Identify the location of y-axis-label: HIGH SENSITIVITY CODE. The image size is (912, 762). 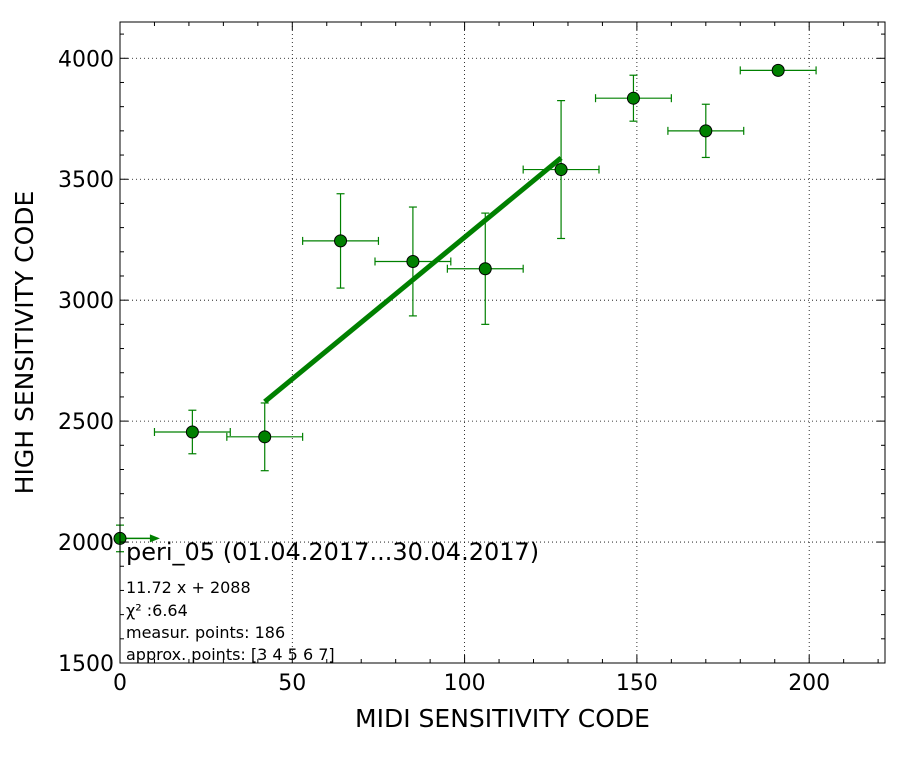
(24, 343).